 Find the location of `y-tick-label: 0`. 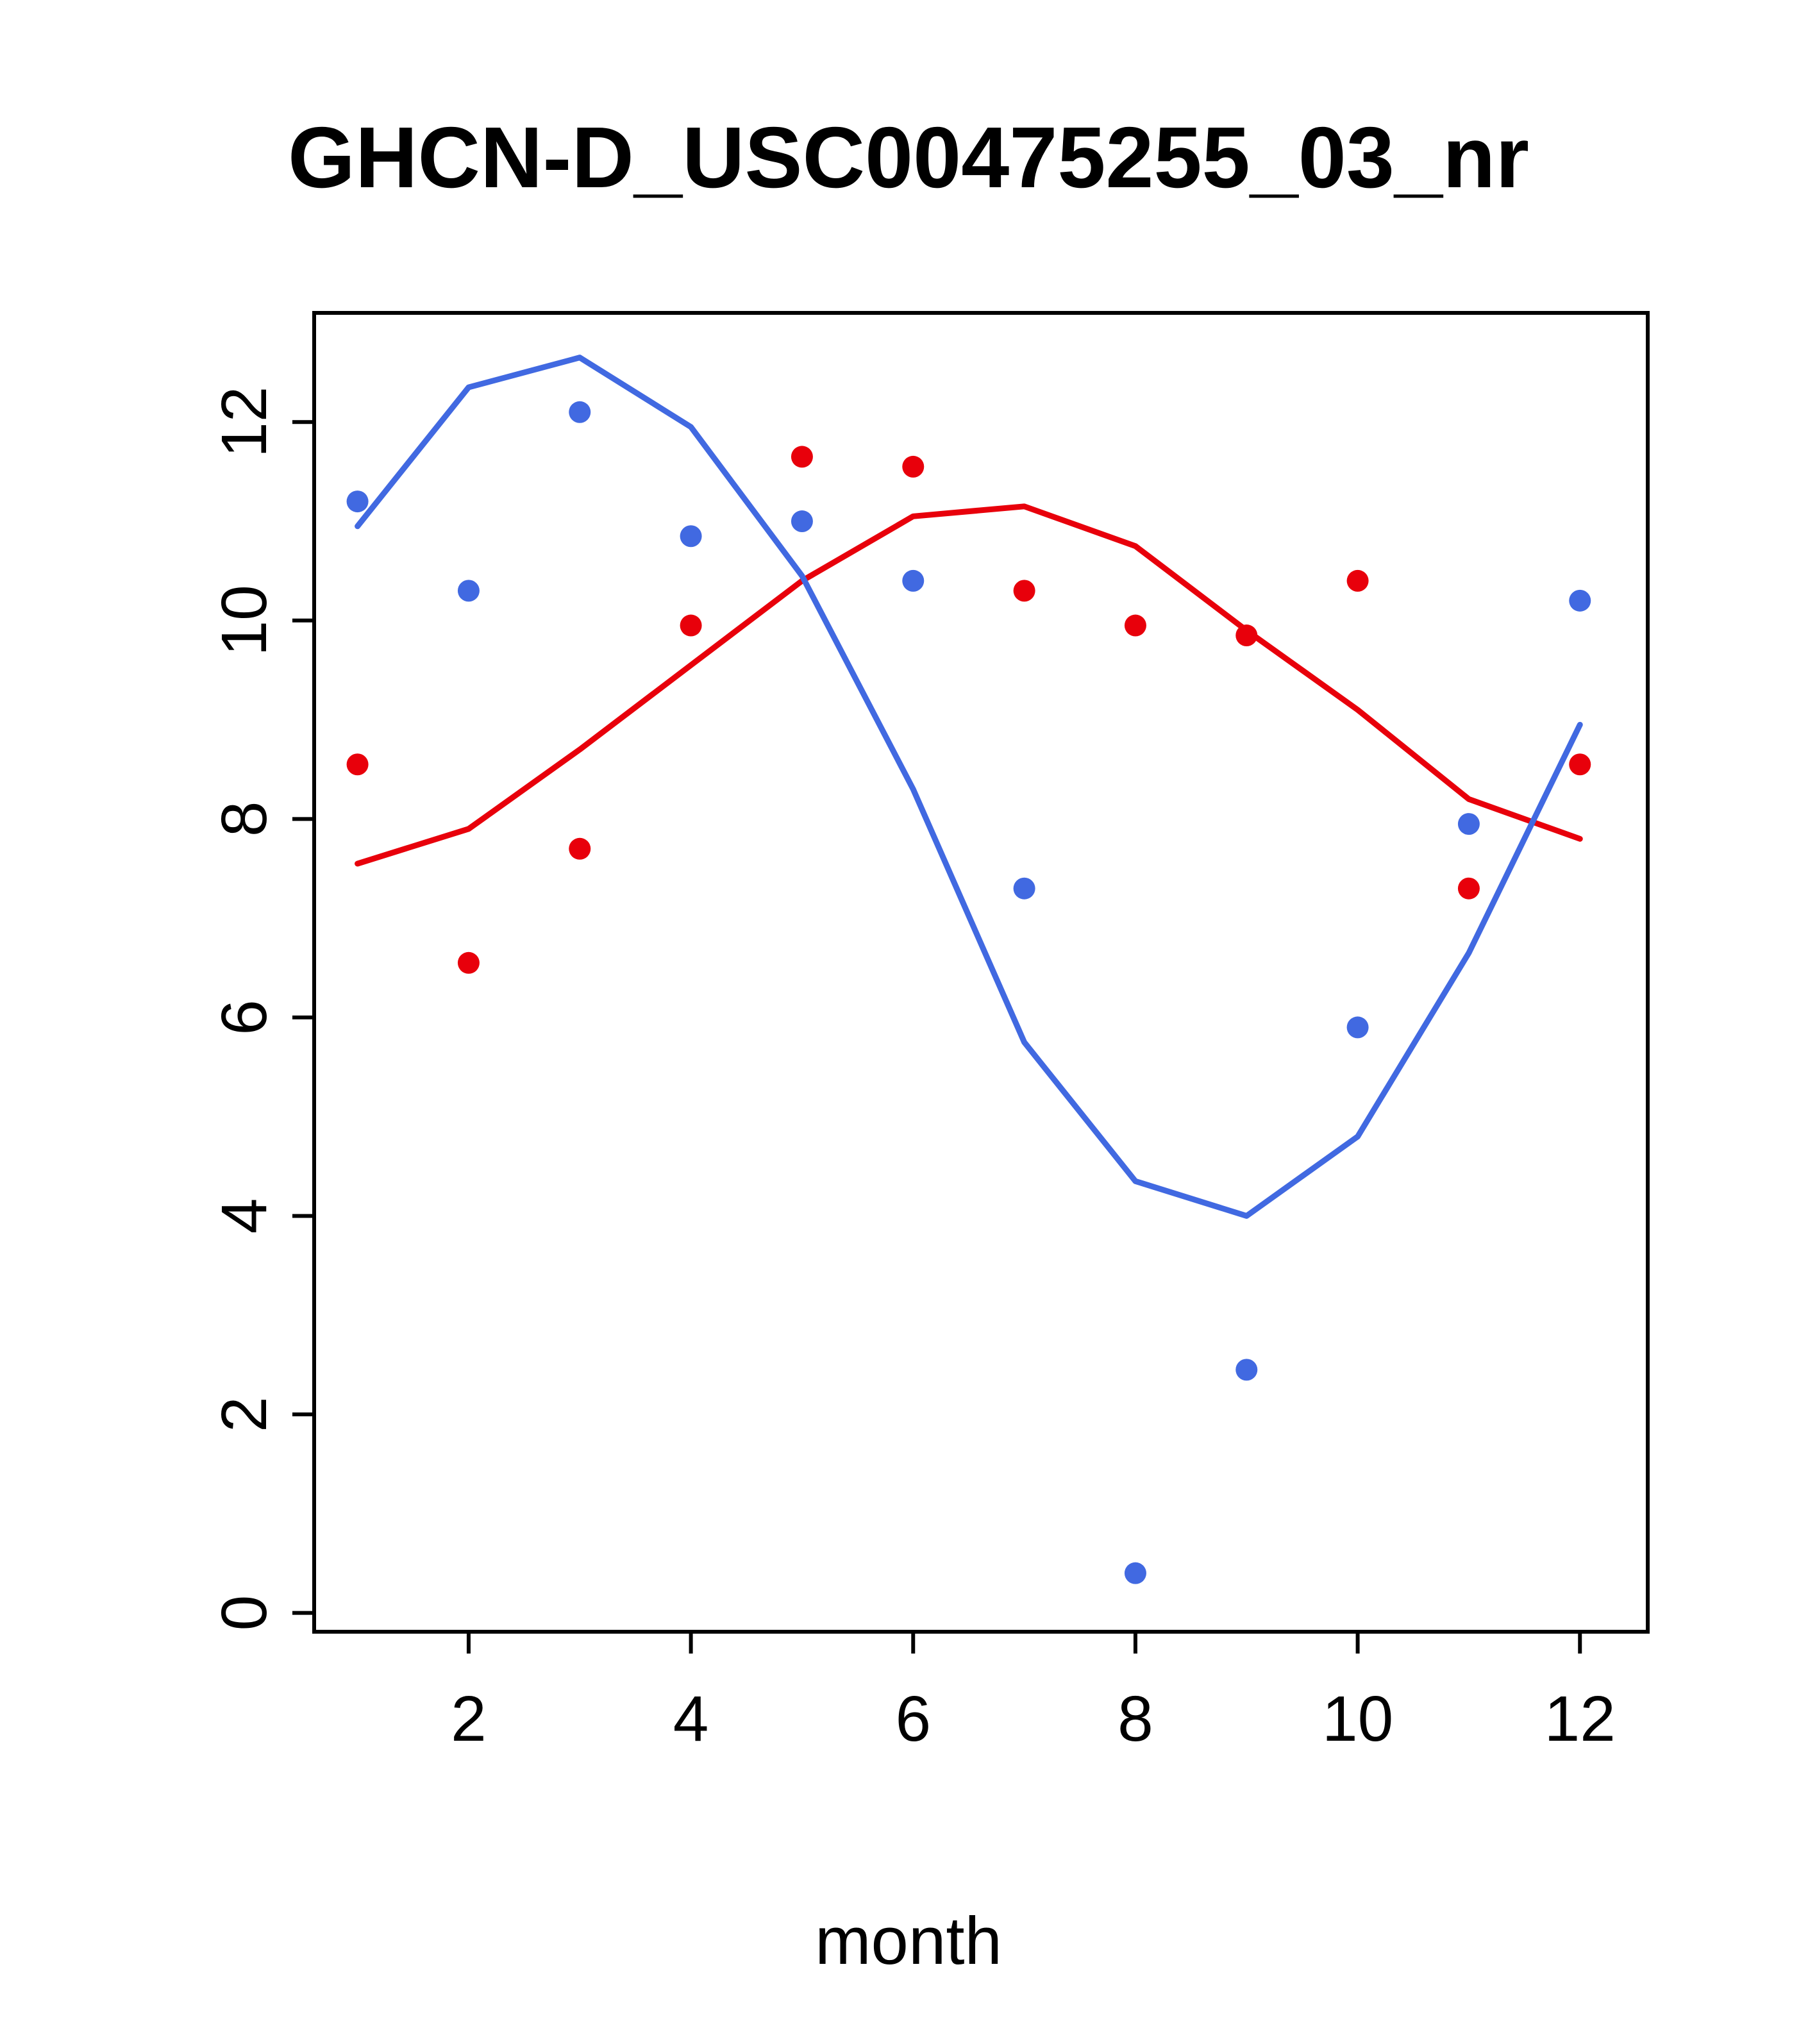

y-tick-label: 0 is located at coordinates (244, 1613).